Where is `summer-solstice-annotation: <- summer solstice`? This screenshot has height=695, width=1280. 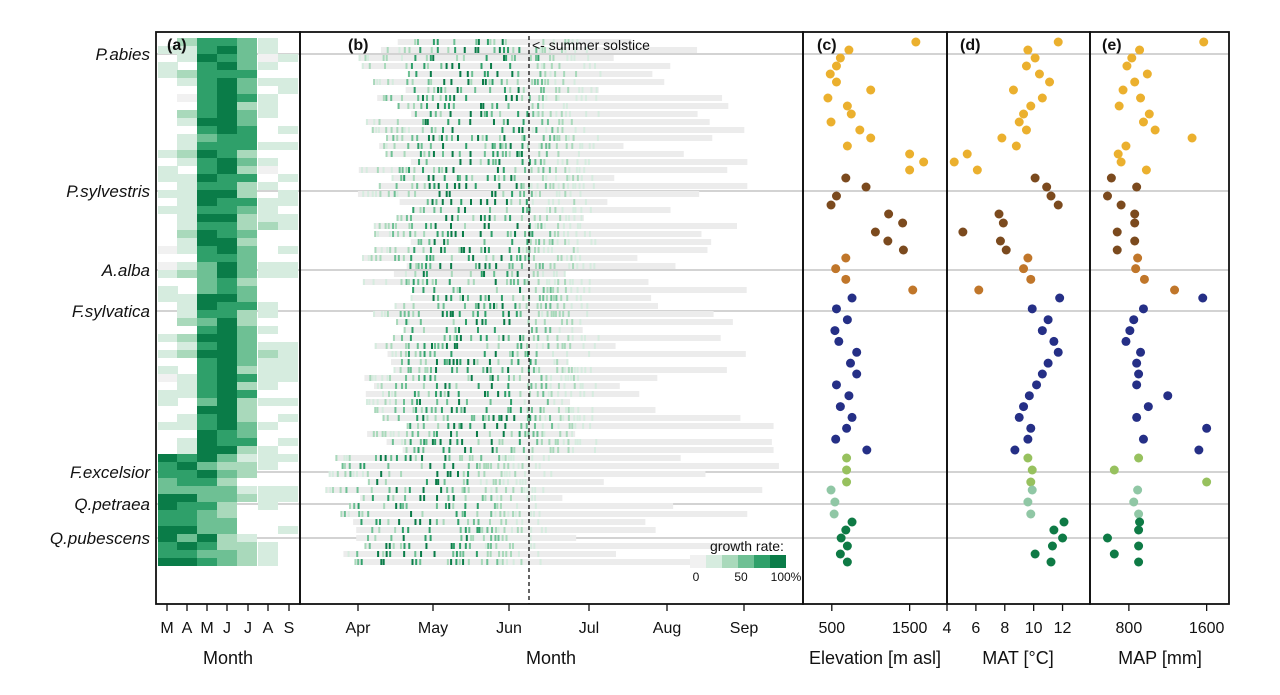 summer-solstice-annotation: <- summer solstice is located at coordinates (591, 45).